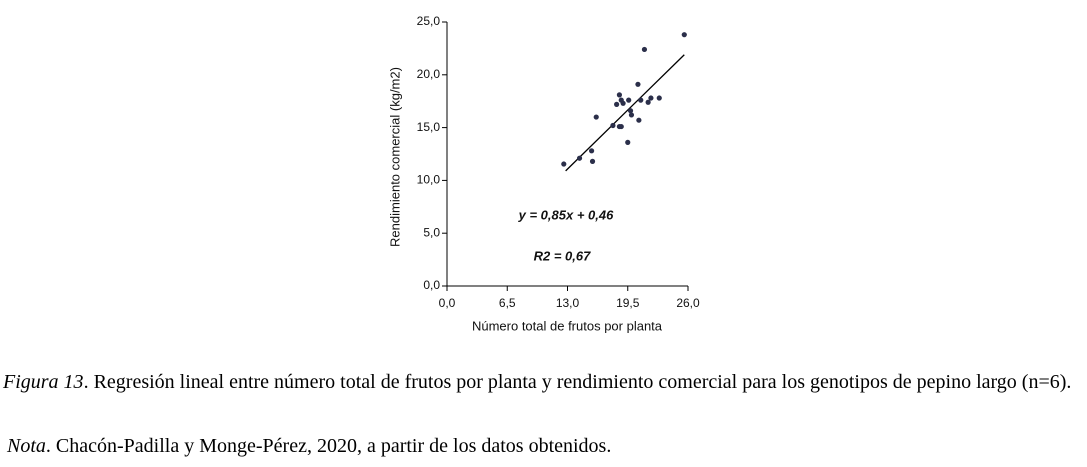 This screenshot has width=1087, height=467. What do you see at coordinates (628, 303) in the screenshot?
I see `x-tick-label: 19,5` at bounding box center [628, 303].